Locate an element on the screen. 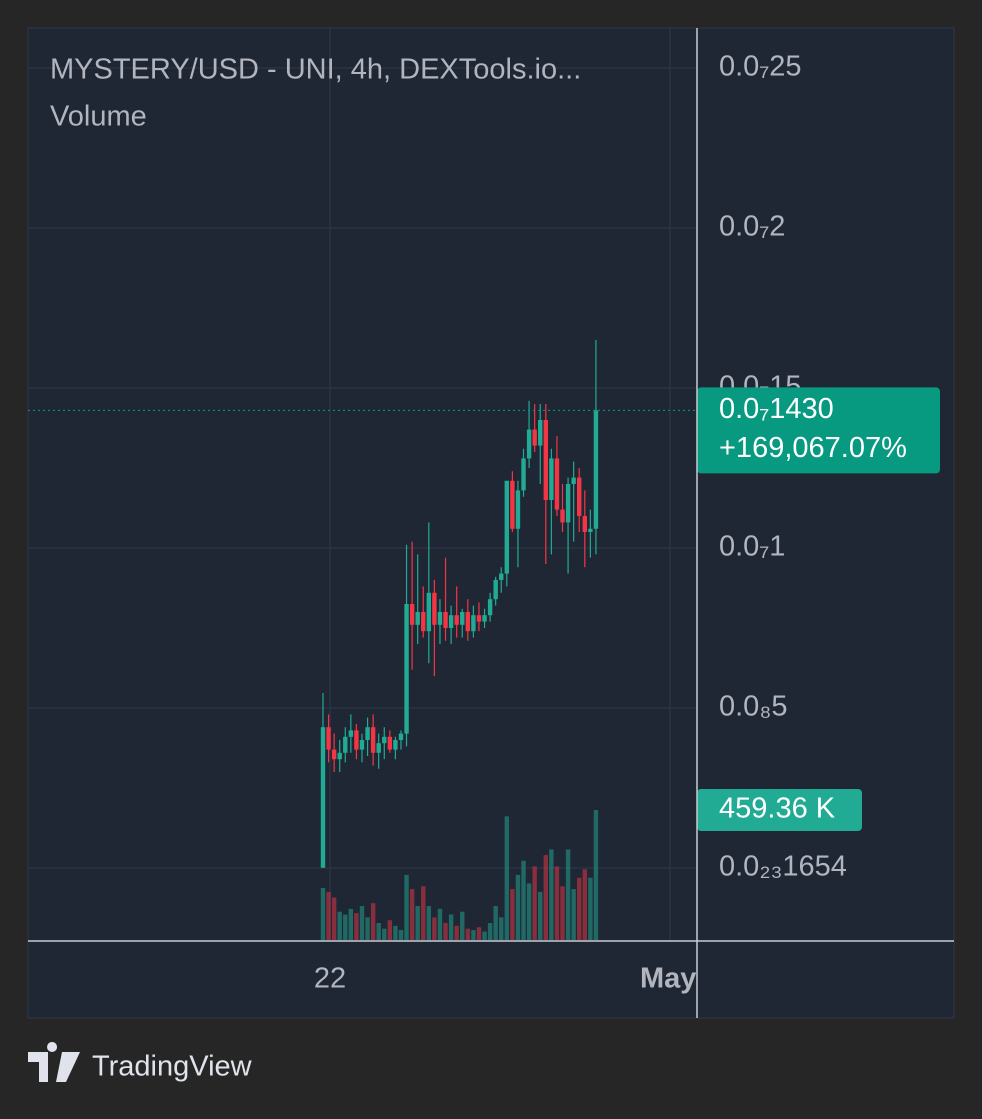 The height and width of the screenshot is (1119, 982). y-tick-label: 0.0₇1 is located at coordinates (752, 547).